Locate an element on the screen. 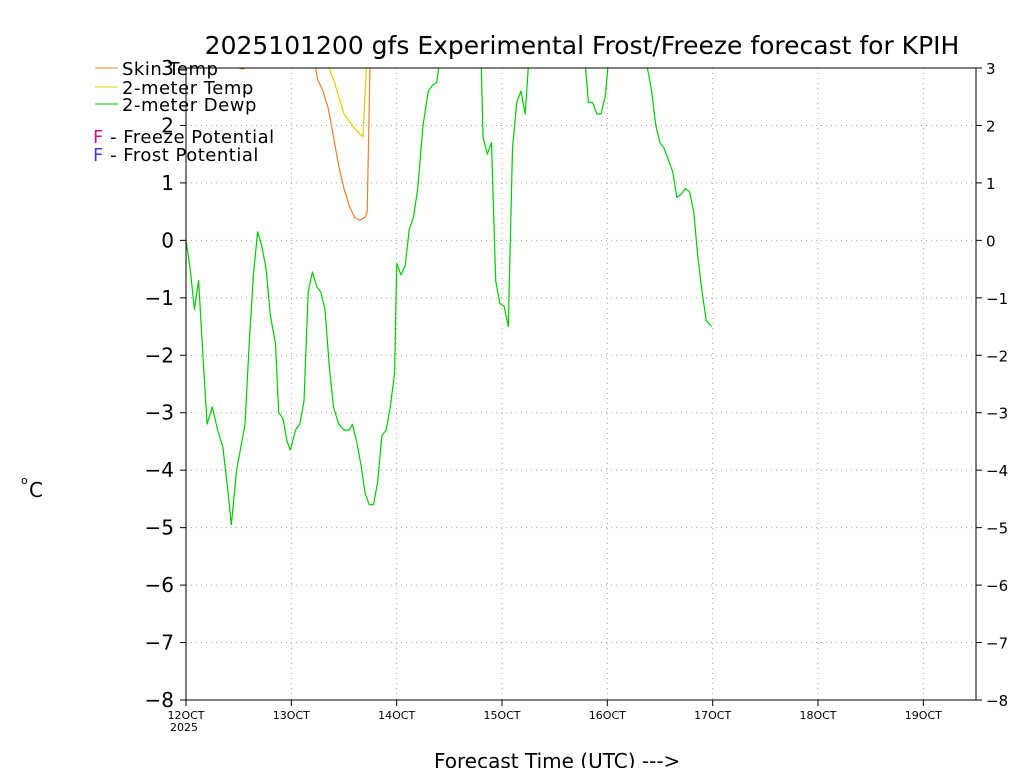 The width and height of the screenshot is (1024, 768). freeze-potential-legend: F - Freeze Potential is located at coordinates (184, 137).